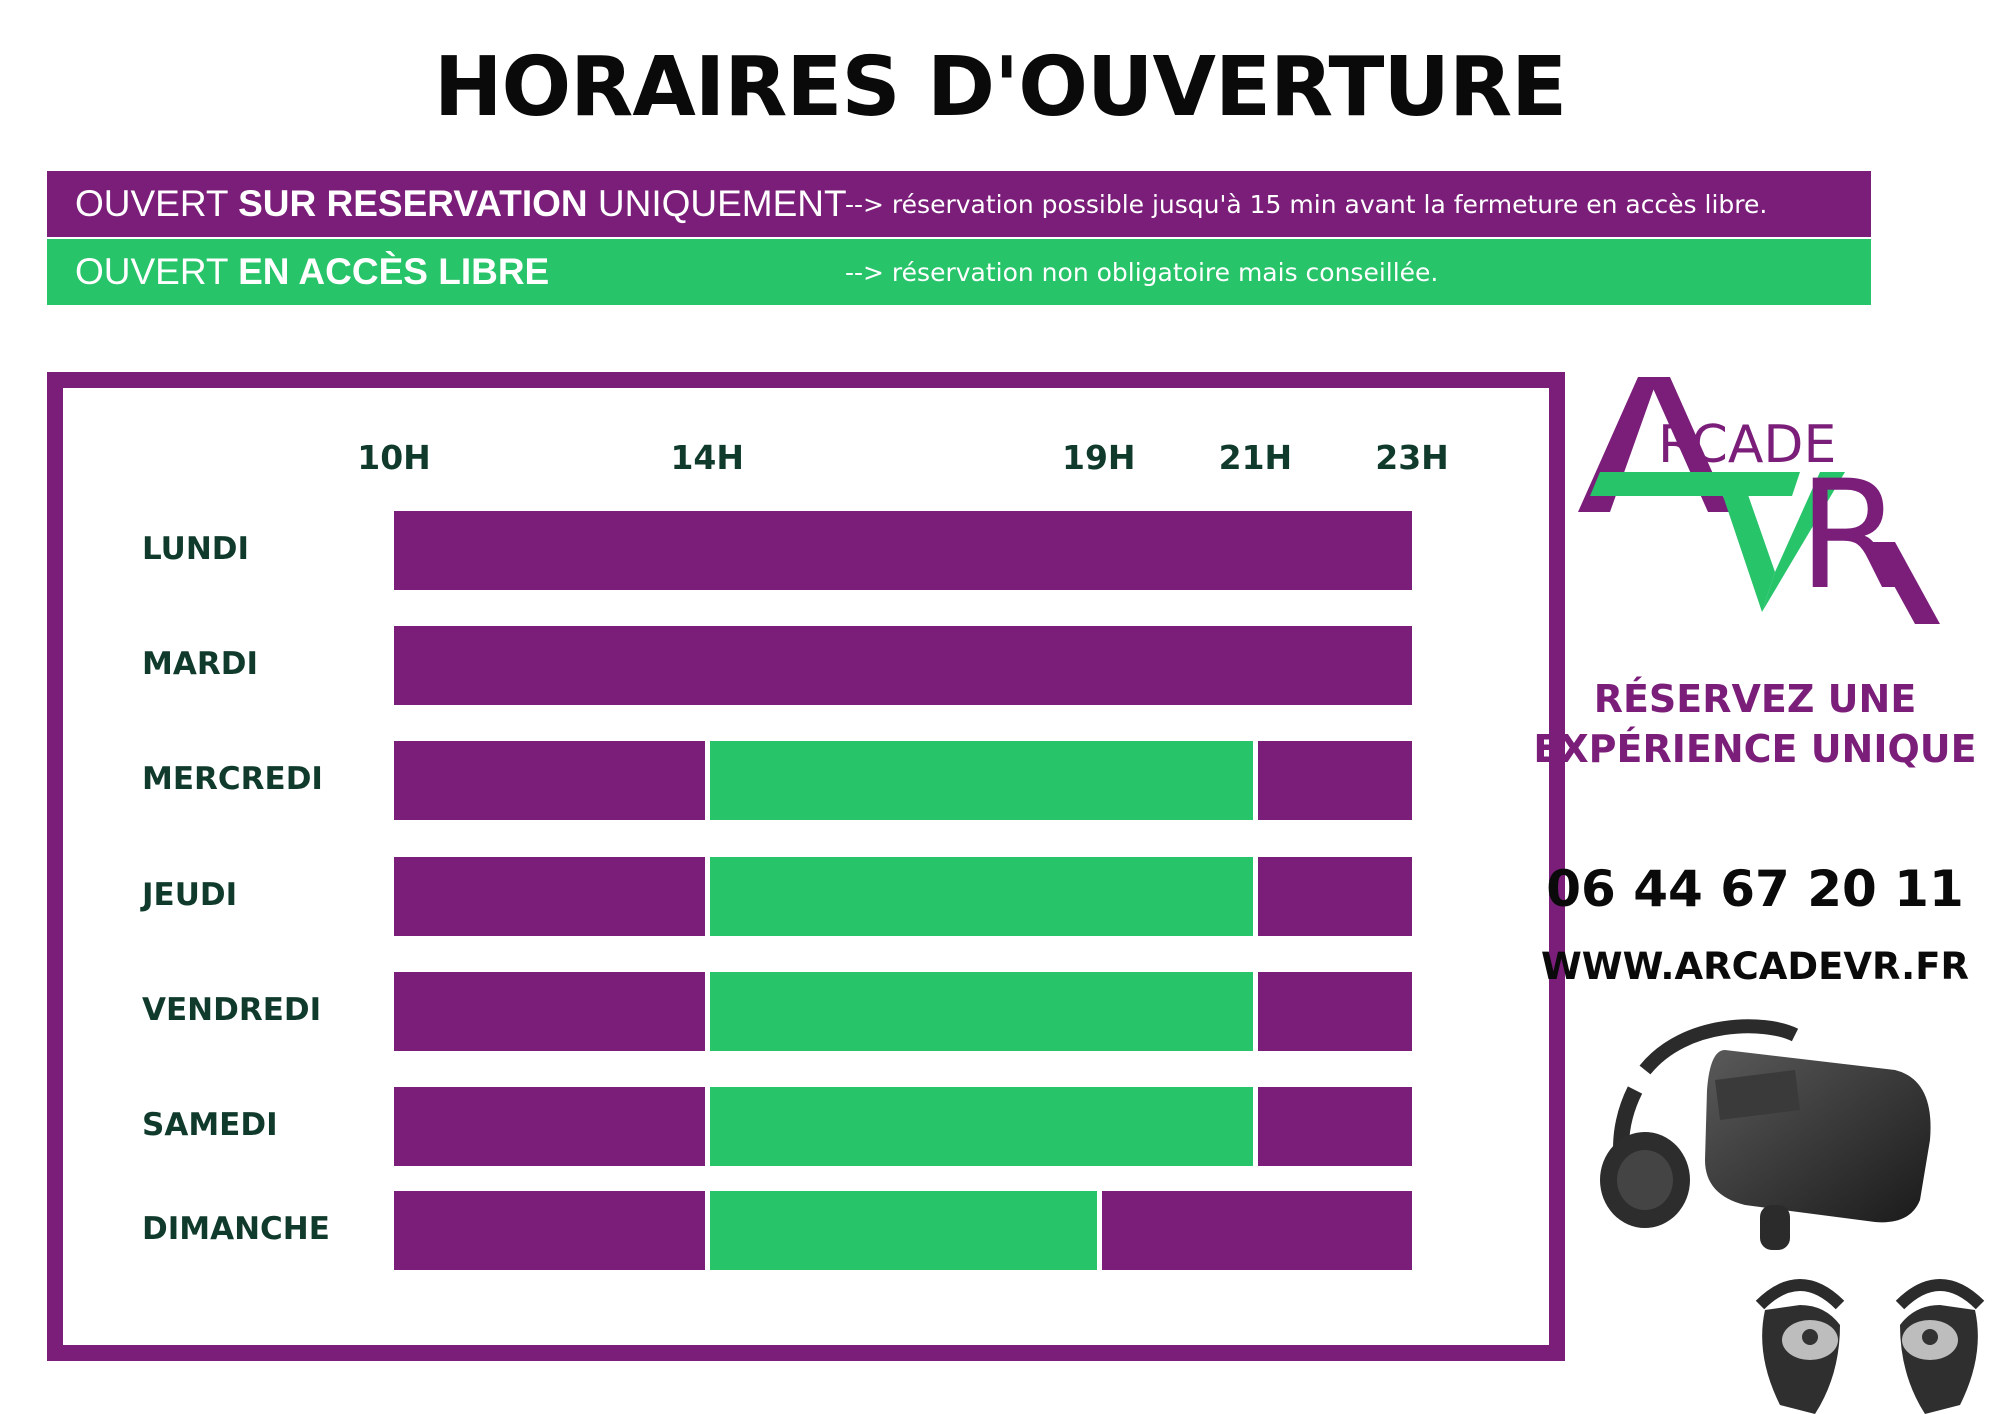  What do you see at coordinates (1000, 87) in the screenshot?
I see `page-title: HORAIRES D'OUVERTURE` at bounding box center [1000, 87].